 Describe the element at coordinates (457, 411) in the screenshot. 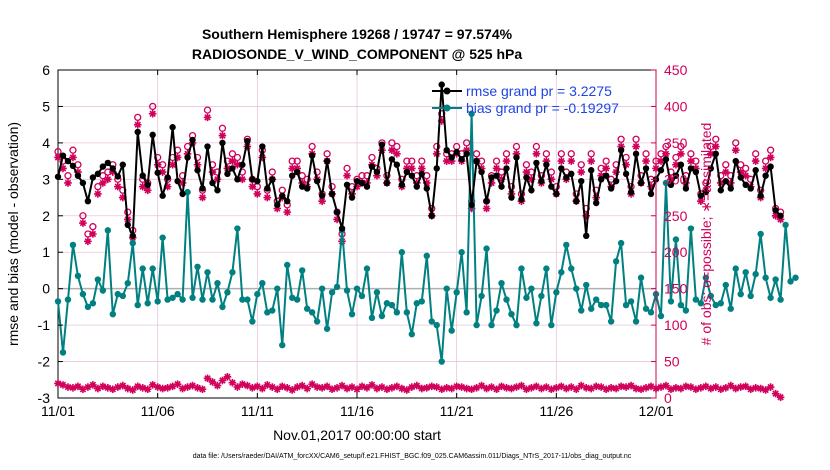

I see `x-tick-label: 11/21` at that location.